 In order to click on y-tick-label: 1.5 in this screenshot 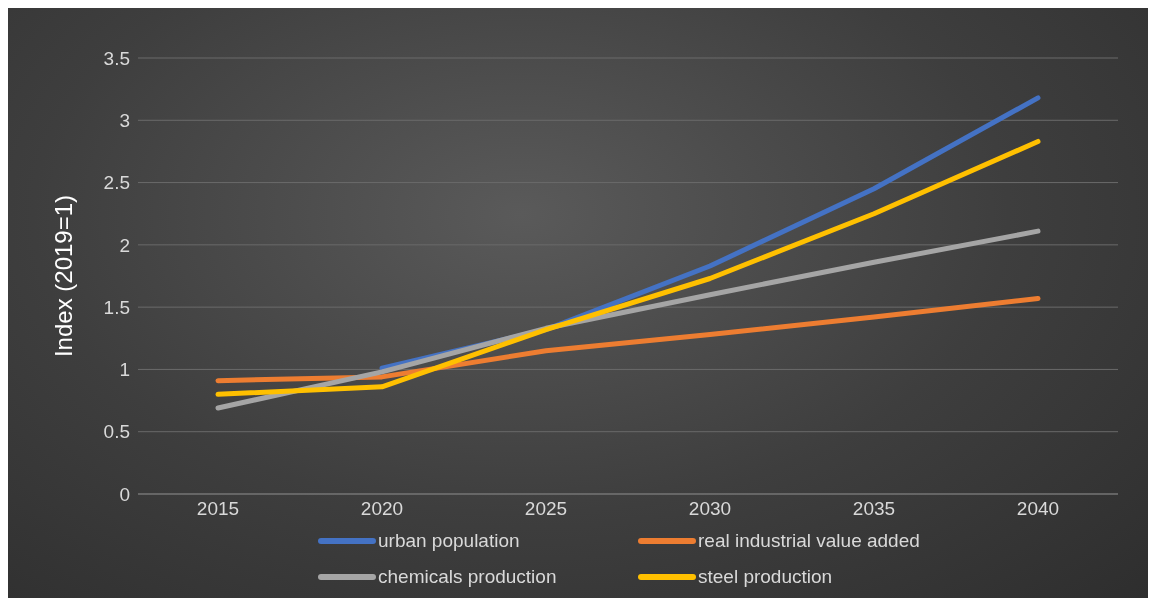, I will do `click(116, 307)`.